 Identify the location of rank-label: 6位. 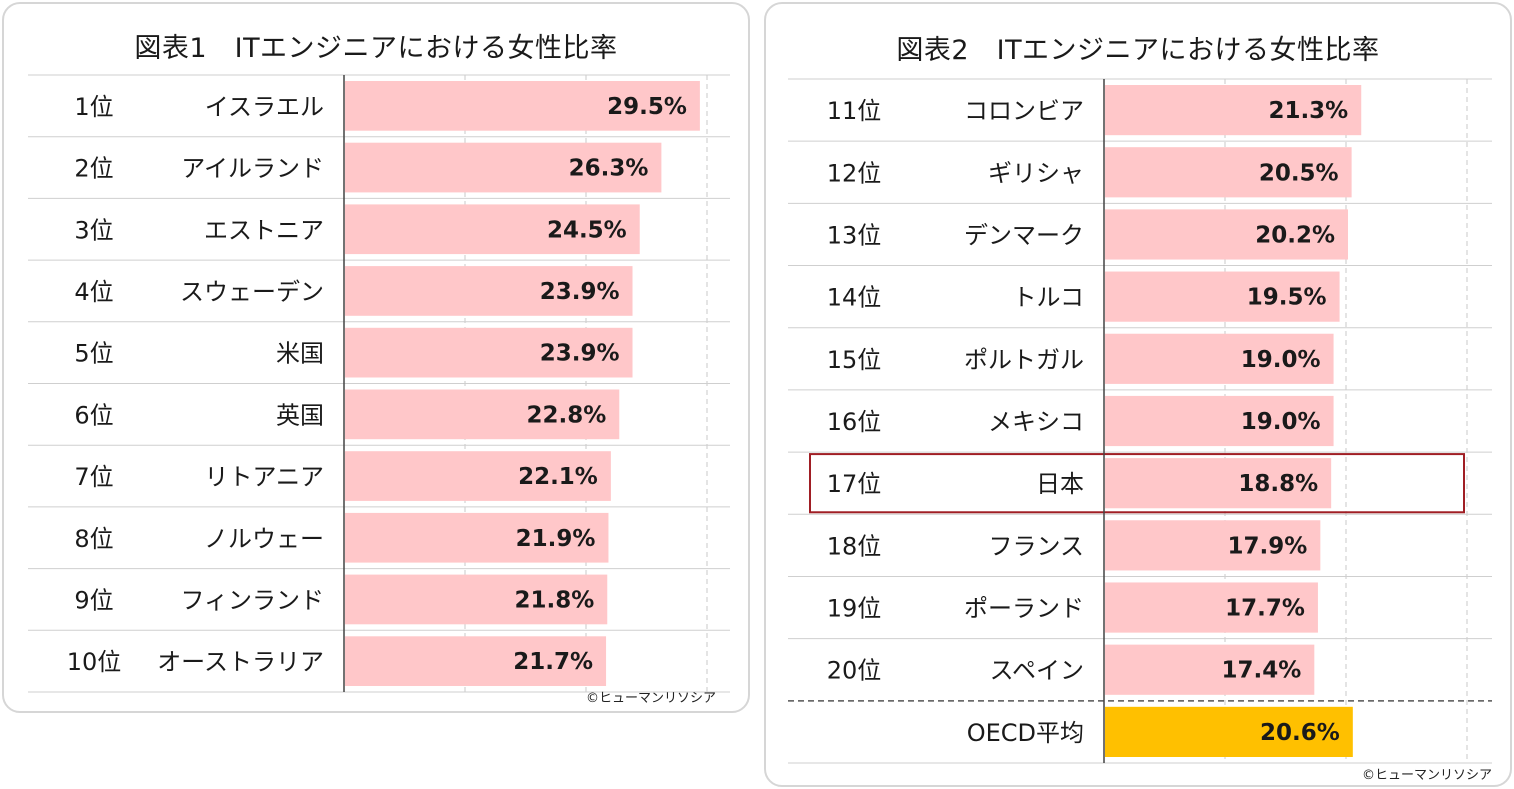
(93, 415).